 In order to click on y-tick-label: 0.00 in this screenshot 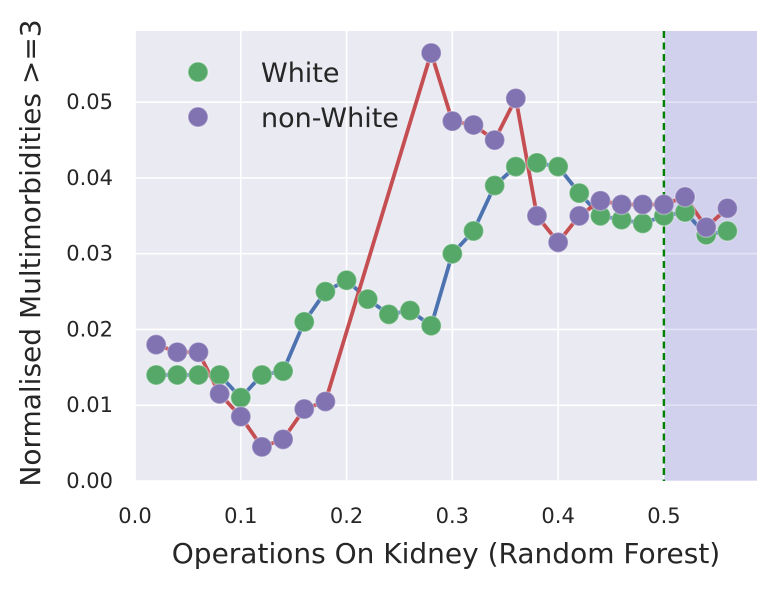, I will do `click(89, 481)`.